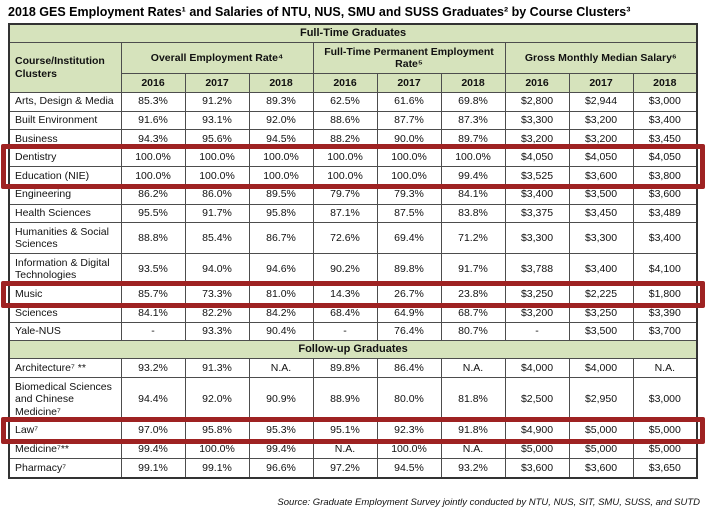 The height and width of the screenshot is (510, 706). Describe the element at coordinates (65, 368) in the screenshot. I see `row-label: Architecture⁷ **` at that location.